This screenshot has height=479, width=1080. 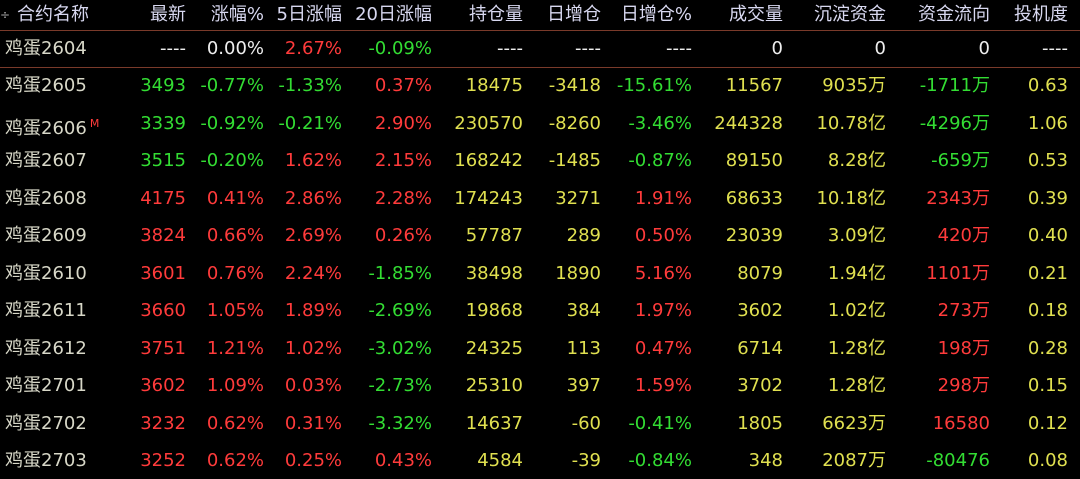 What do you see at coordinates (163, 348) in the screenshot?
I see `quote-cell: 3751` at bounding box center [163, 348].